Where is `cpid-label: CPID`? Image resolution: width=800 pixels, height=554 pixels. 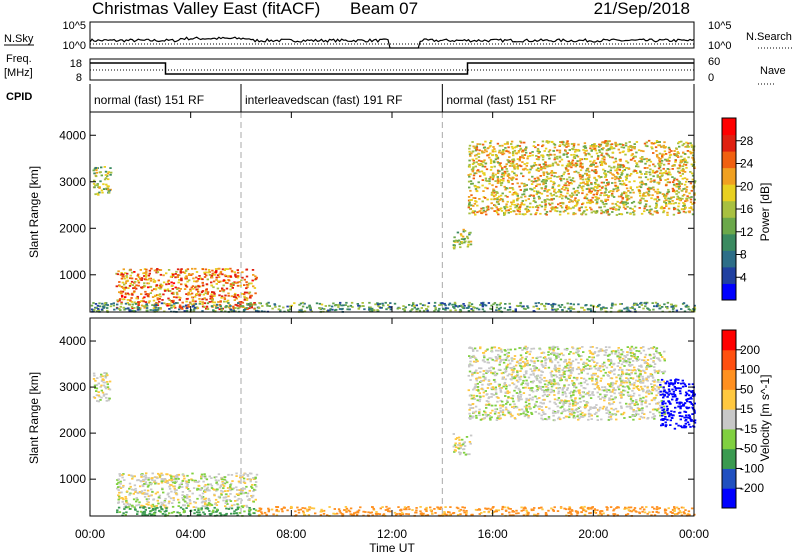 cpid-label: CPID is located at coordinates (19, 97).